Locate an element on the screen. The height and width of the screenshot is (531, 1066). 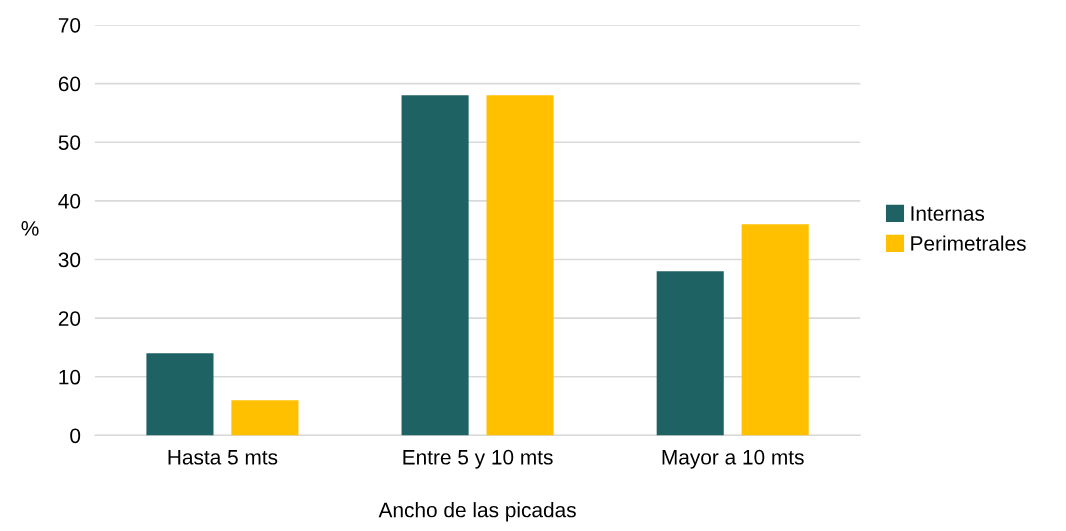
y-tick-label: 50 is located at coordinates (69, 142).